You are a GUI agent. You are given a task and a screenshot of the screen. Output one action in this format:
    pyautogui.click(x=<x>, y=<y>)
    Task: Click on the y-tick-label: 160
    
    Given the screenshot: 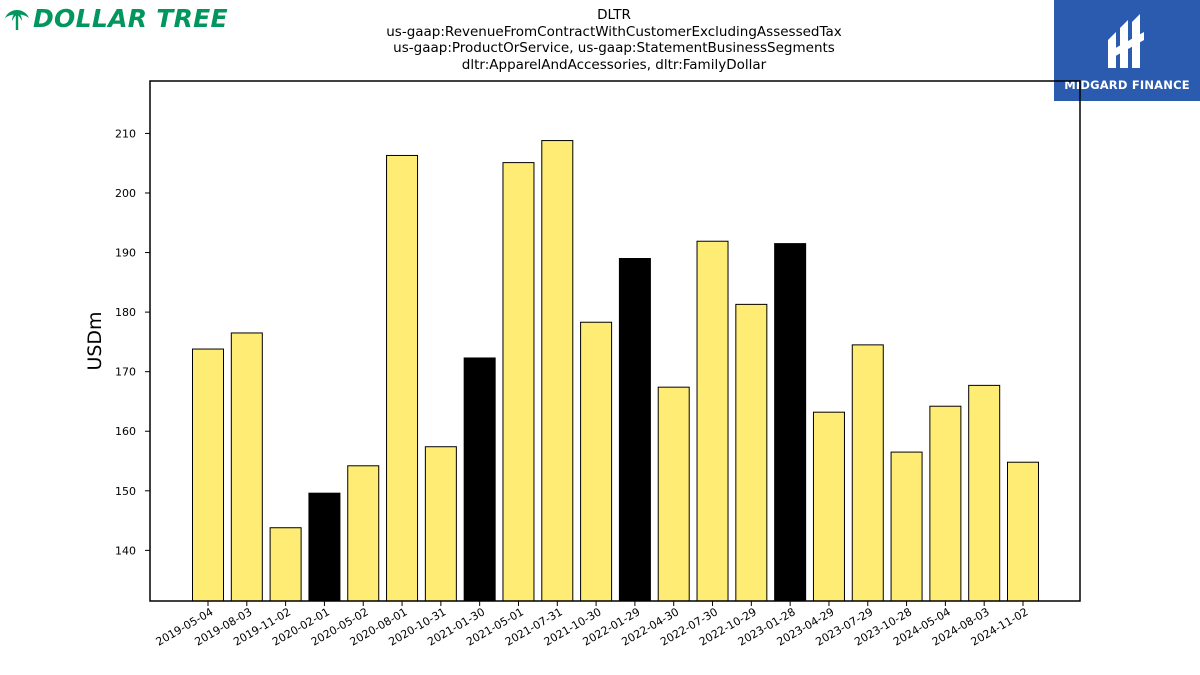 What is the action you would take?
    pyautogui.click(x=125, y=431)
    